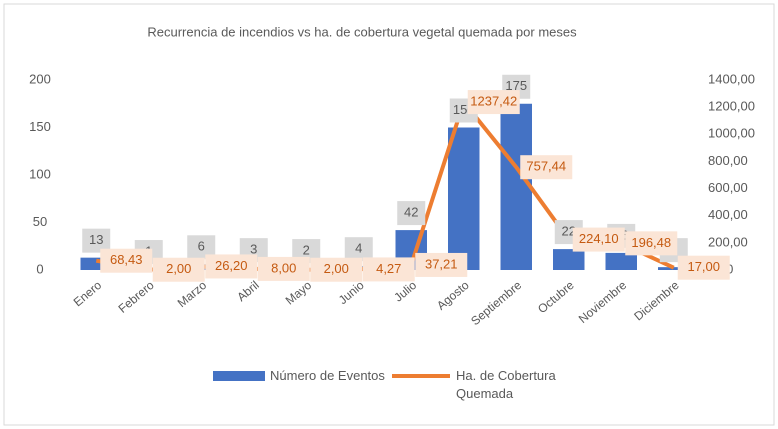  What do you see at coordinates (39, 268) in the screenshot?
I see `y-tick-label: 0` at bounding box center [39, 268].